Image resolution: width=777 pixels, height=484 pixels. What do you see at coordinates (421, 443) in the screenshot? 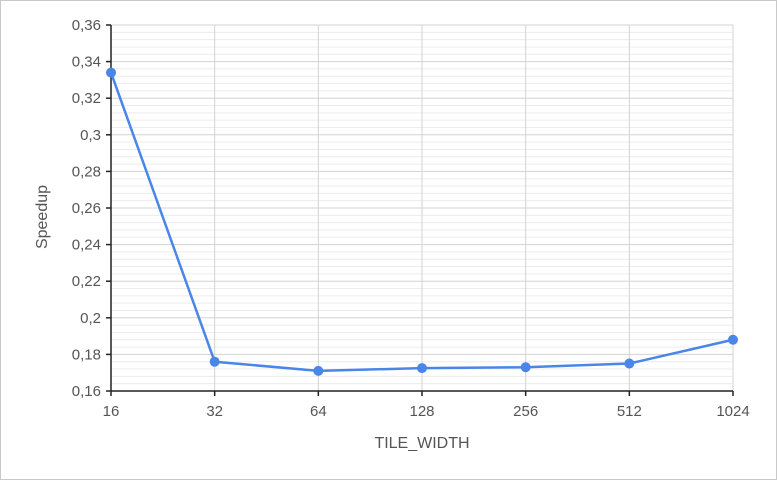
I see `x-axis-title: TILE_WIDTH` at bounding box center [421, 443].